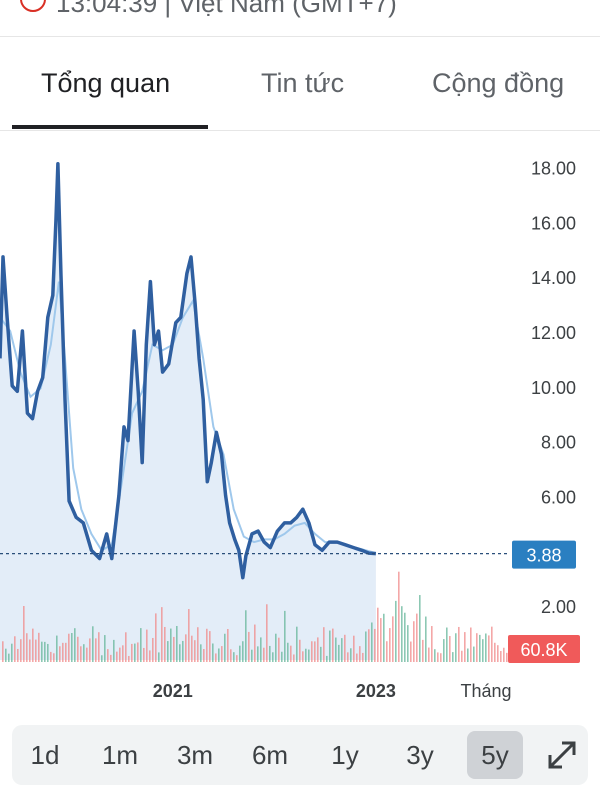  I want to click on x-tick-label: 2021, so click(173, 691).